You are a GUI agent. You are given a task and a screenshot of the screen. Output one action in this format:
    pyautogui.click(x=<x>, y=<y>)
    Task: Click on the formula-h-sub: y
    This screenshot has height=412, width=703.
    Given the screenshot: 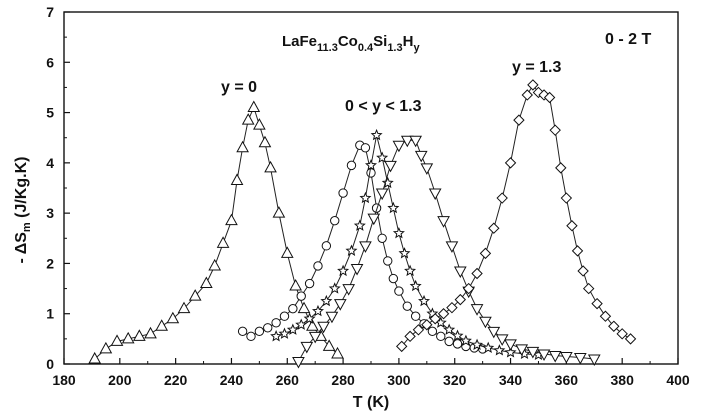 What is the action you would take?
    pyautogui.click(x=416, y=48)
    